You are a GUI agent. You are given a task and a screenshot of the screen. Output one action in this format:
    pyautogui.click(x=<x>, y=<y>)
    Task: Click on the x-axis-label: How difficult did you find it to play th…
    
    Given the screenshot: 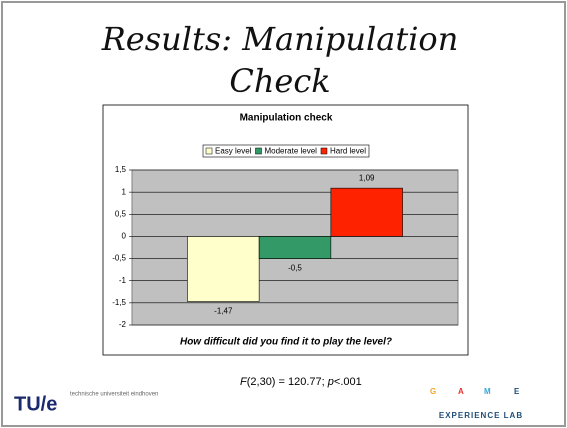 What is the action you would take?
    pyautogui.click(x=286, y=342)
    